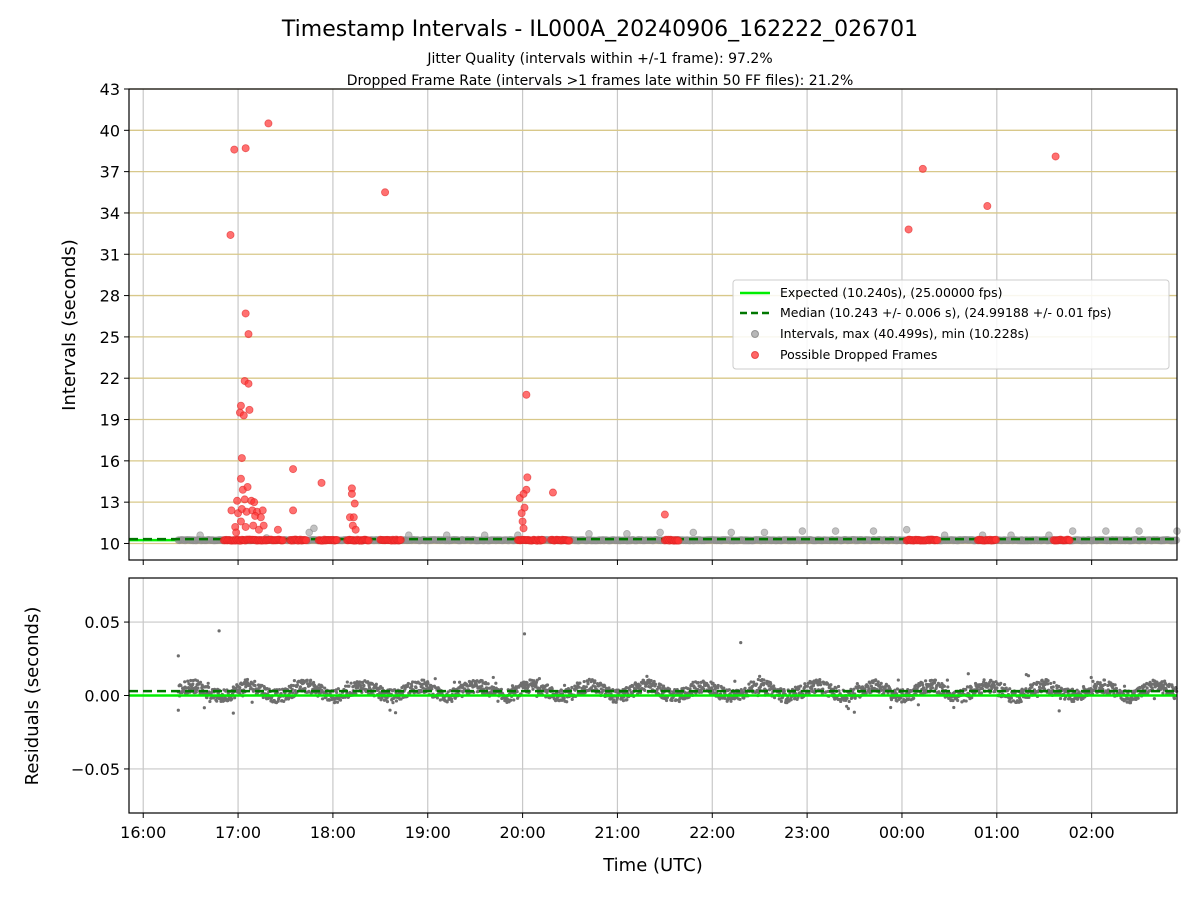 This screenshot has width=1200, height=900. What do you see at coordinates (110, 172) in the screenshot?
I see `intervals-y-tick-label: 37` at bounding box center [110, 172].